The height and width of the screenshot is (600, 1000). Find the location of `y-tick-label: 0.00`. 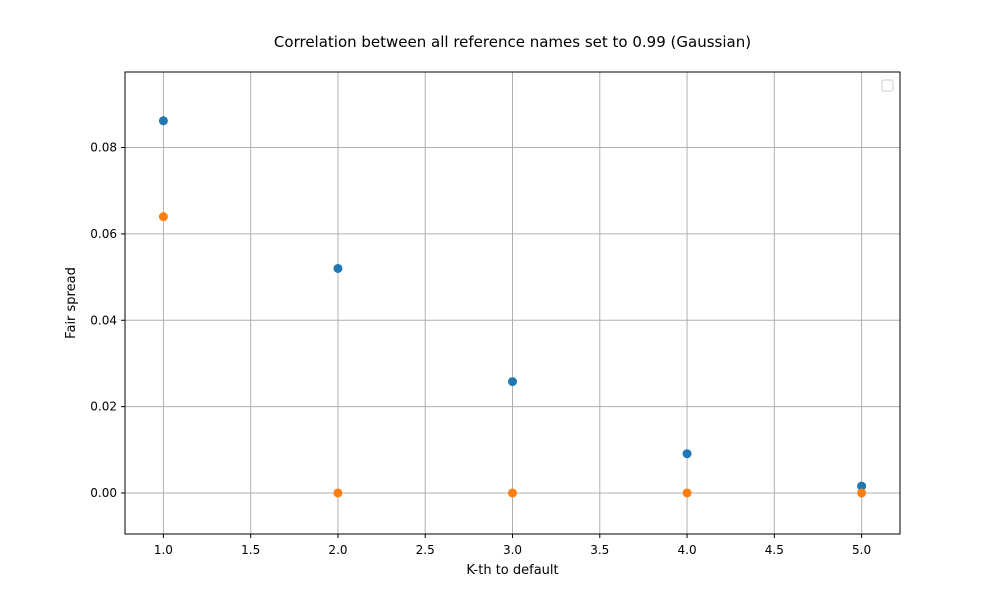

y-tick-label: 0.00 is located at coordinates (103, 493).